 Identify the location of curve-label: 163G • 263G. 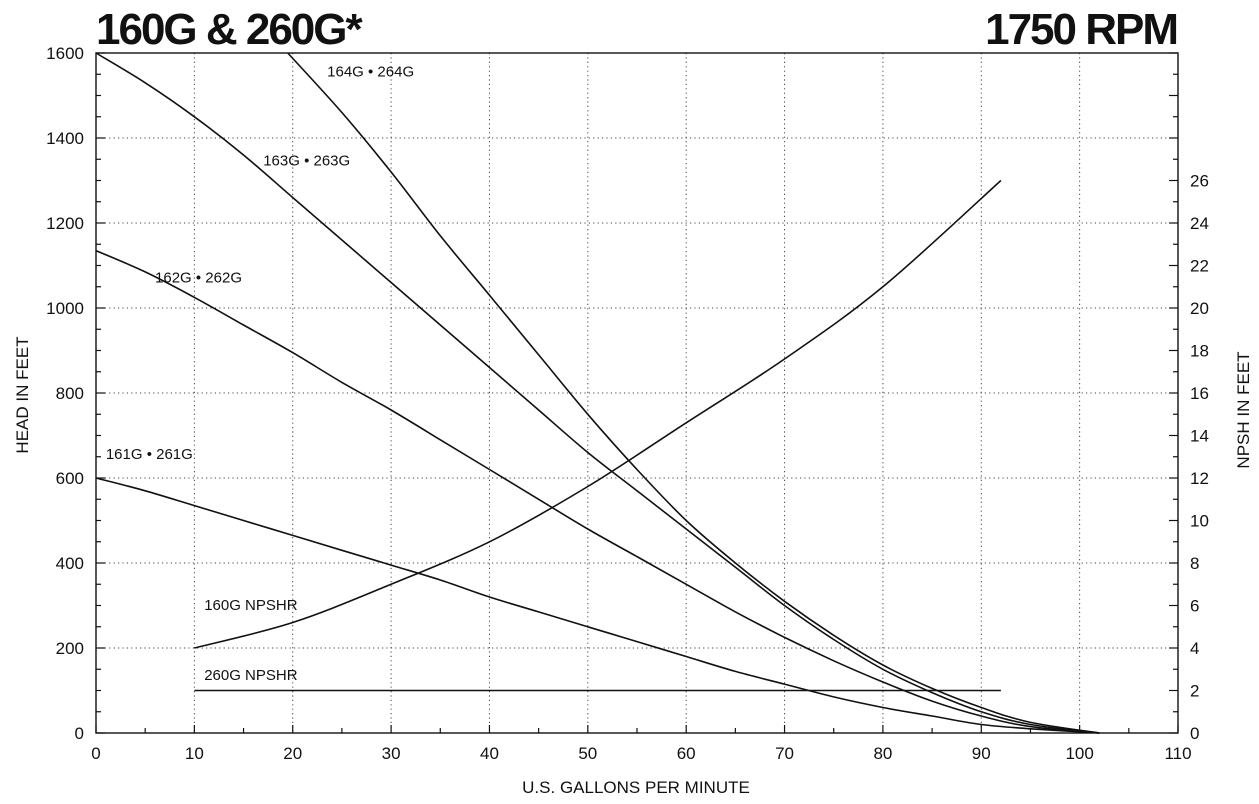
(306, 161).